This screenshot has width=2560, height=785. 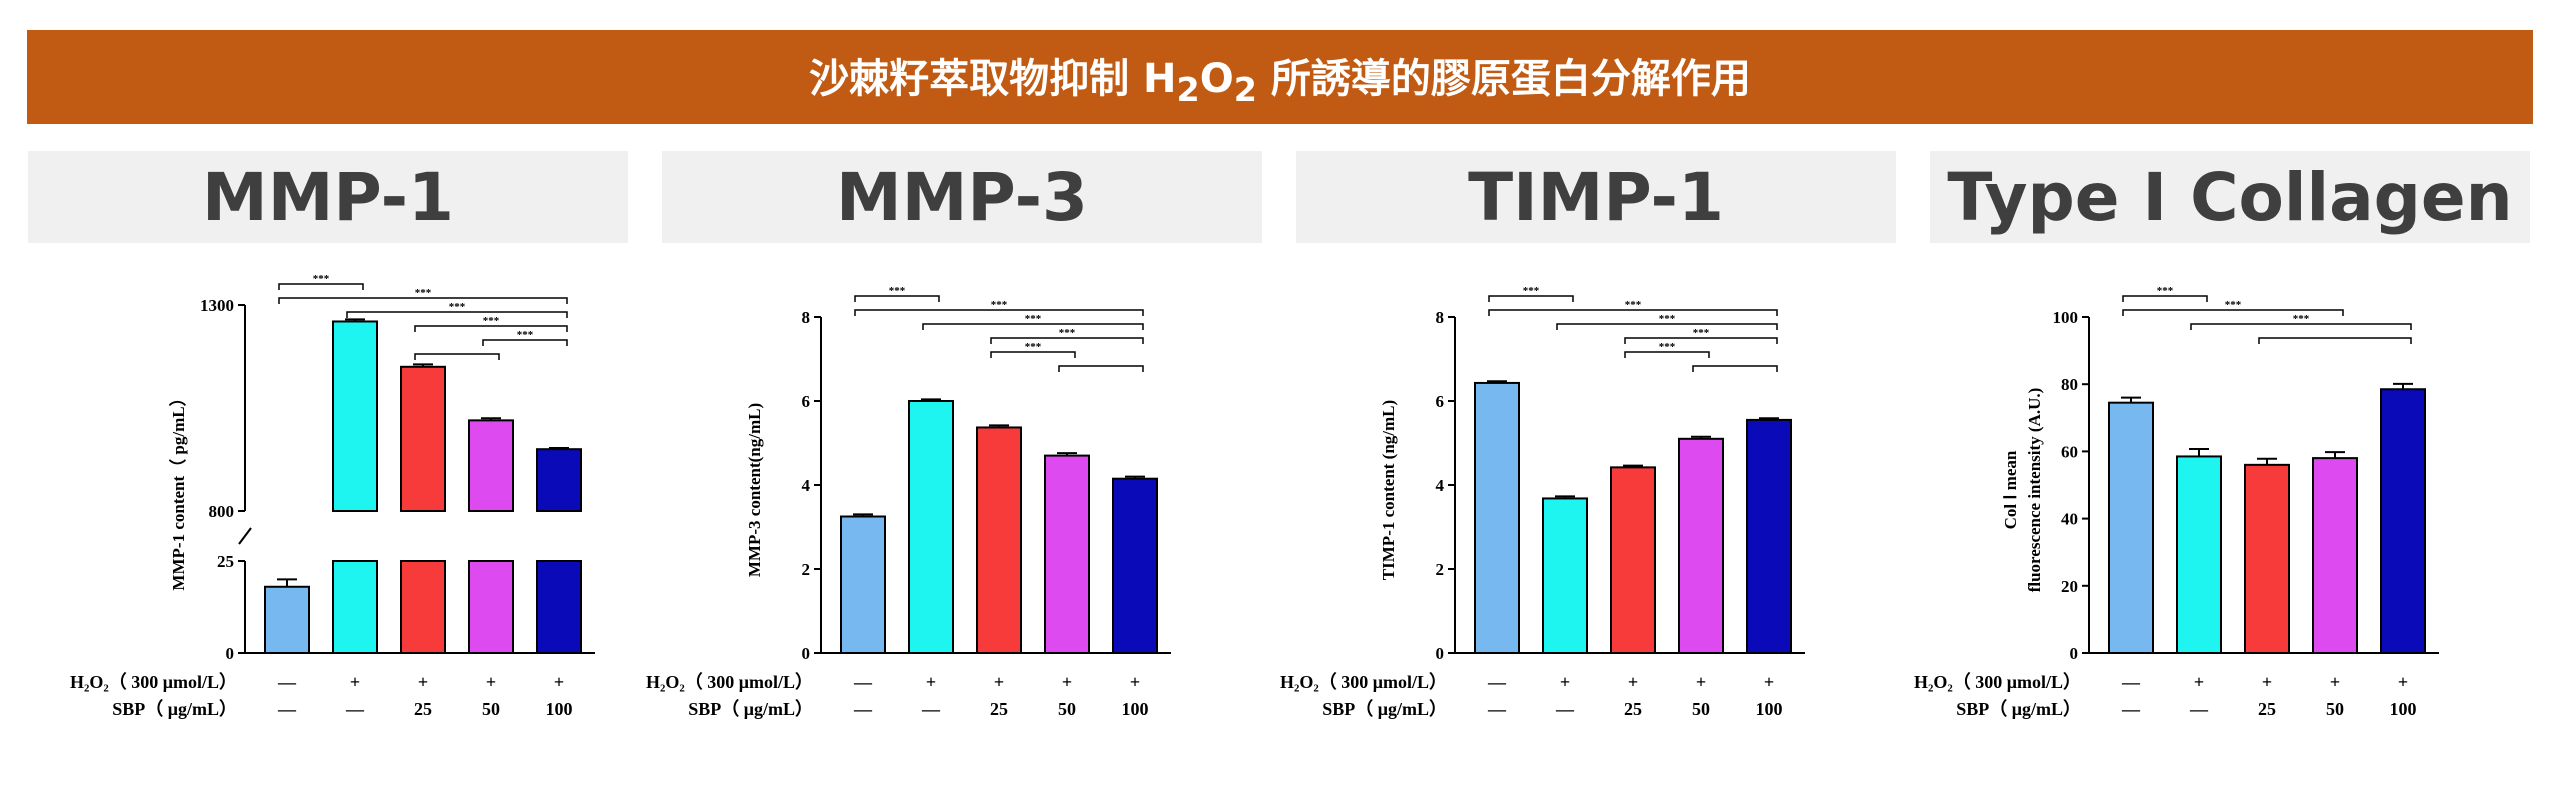 I want to click on panel-header-mmp3: MMP-3, so click(x=962, y=197).